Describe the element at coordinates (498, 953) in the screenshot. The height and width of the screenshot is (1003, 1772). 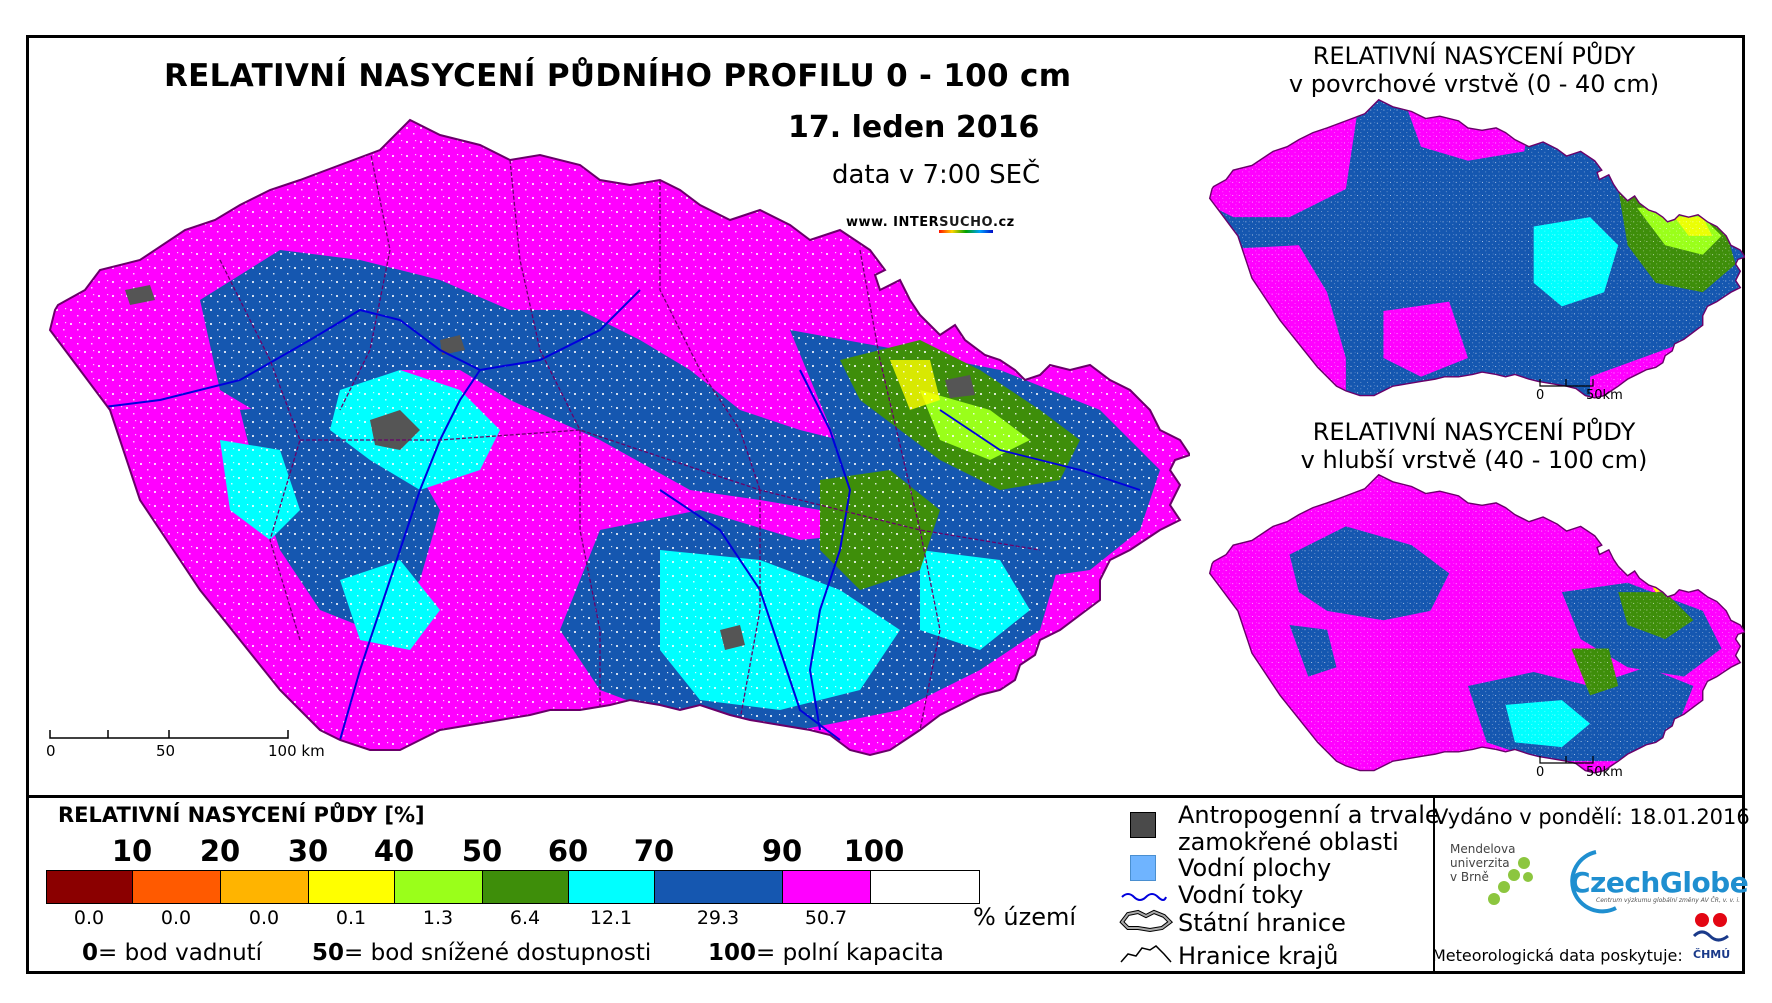
I see `note-reduced-text: = bod snížené dostupnosti` at that location.